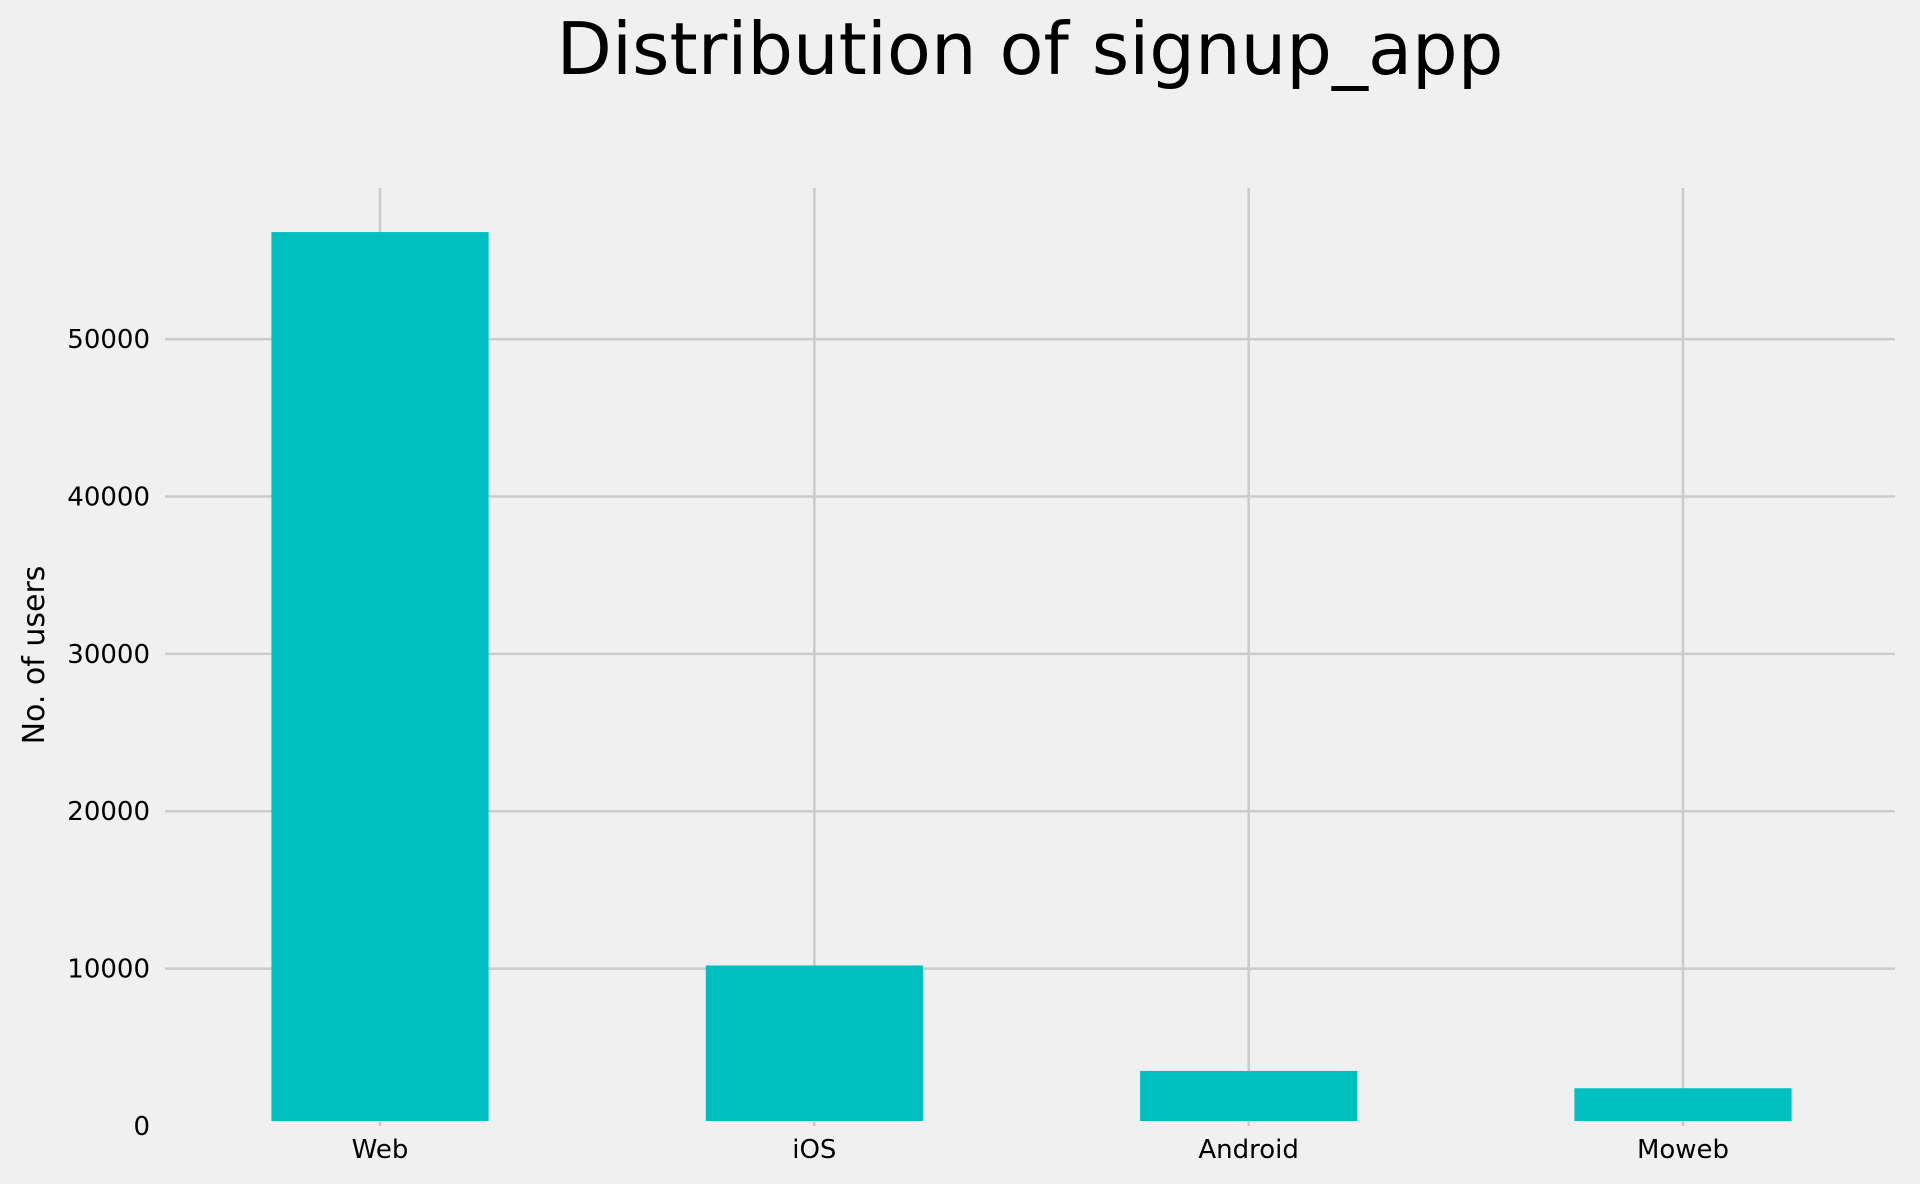 The width and height of the screenshot is (1920, 1184). I want to click on y-tick-label: 30000, so click(108, 655).